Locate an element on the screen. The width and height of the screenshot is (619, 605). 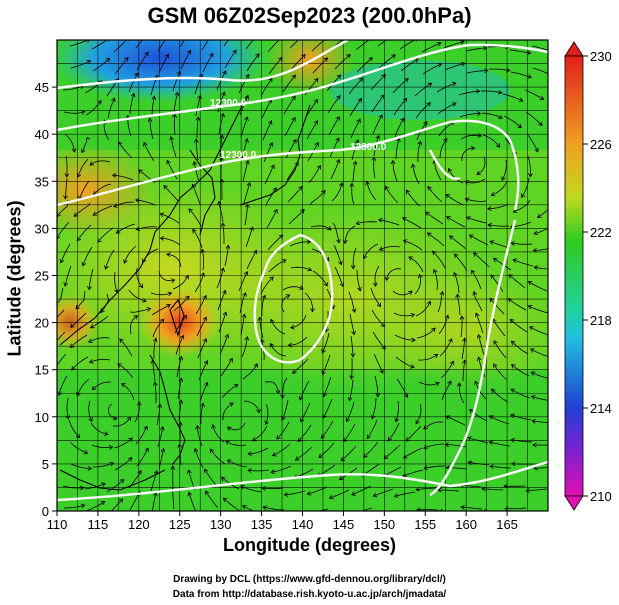
x-tick-label: 120 is located at coordinates (139, 524).